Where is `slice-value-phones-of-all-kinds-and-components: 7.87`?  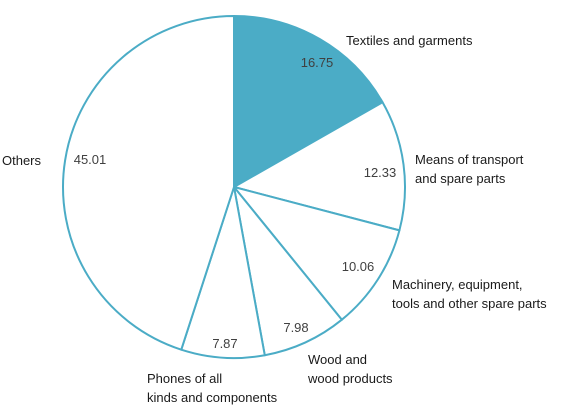 slice-value-phones-of-all-kinds-and-components: 7.87 is located at coordinates (224, 343).